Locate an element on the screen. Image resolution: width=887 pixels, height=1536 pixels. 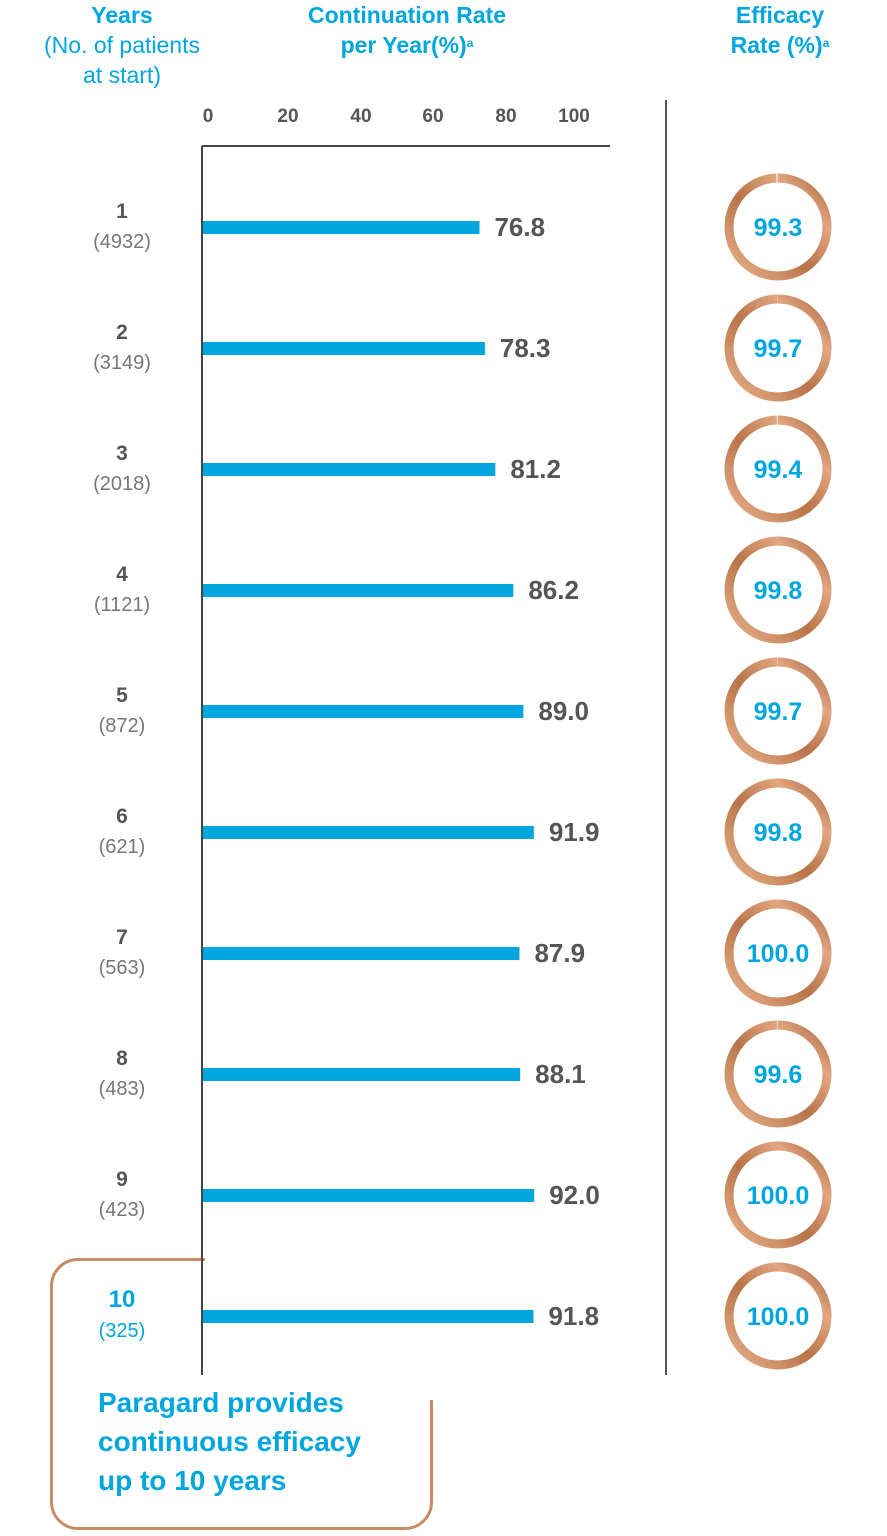
efficacy-value-label: 99.6 is located at coordinates (778, 1075).